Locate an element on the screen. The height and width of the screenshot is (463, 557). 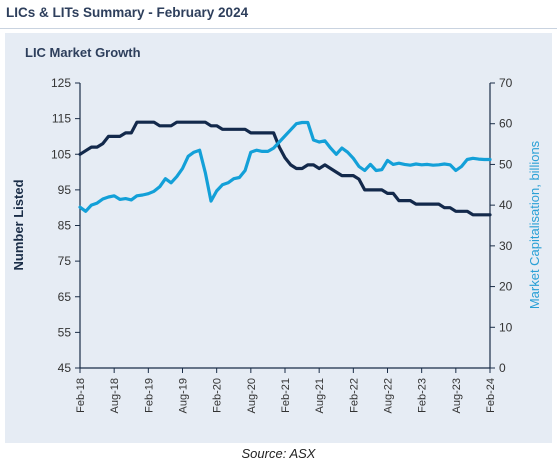
x-tick-label: Aug-22 is located at coordinates (389, 395).